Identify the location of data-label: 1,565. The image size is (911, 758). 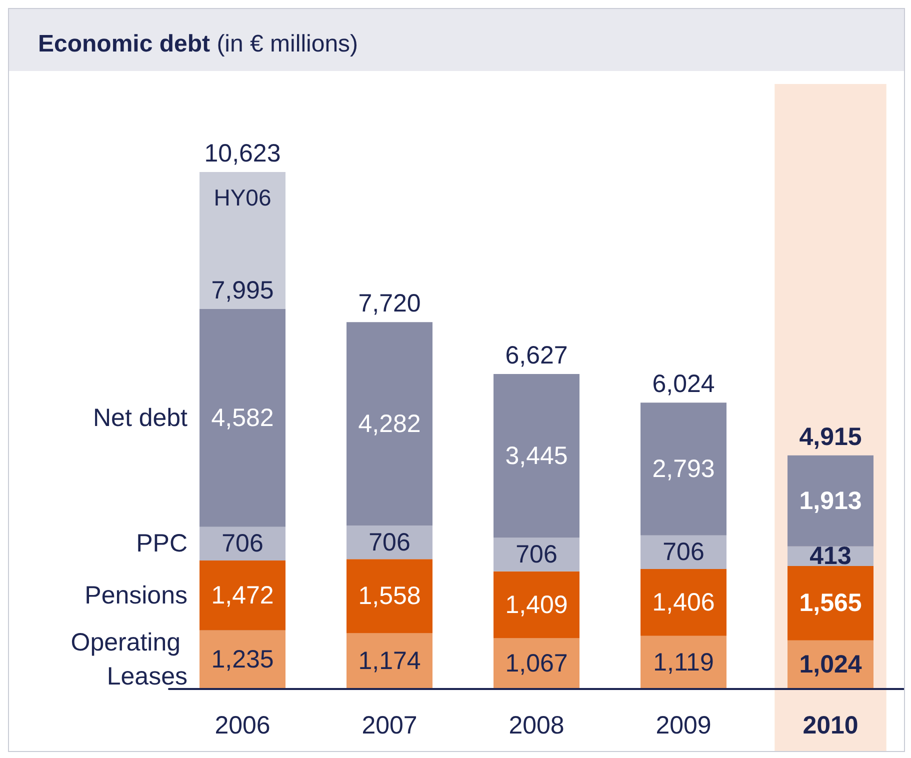
(830, 603).